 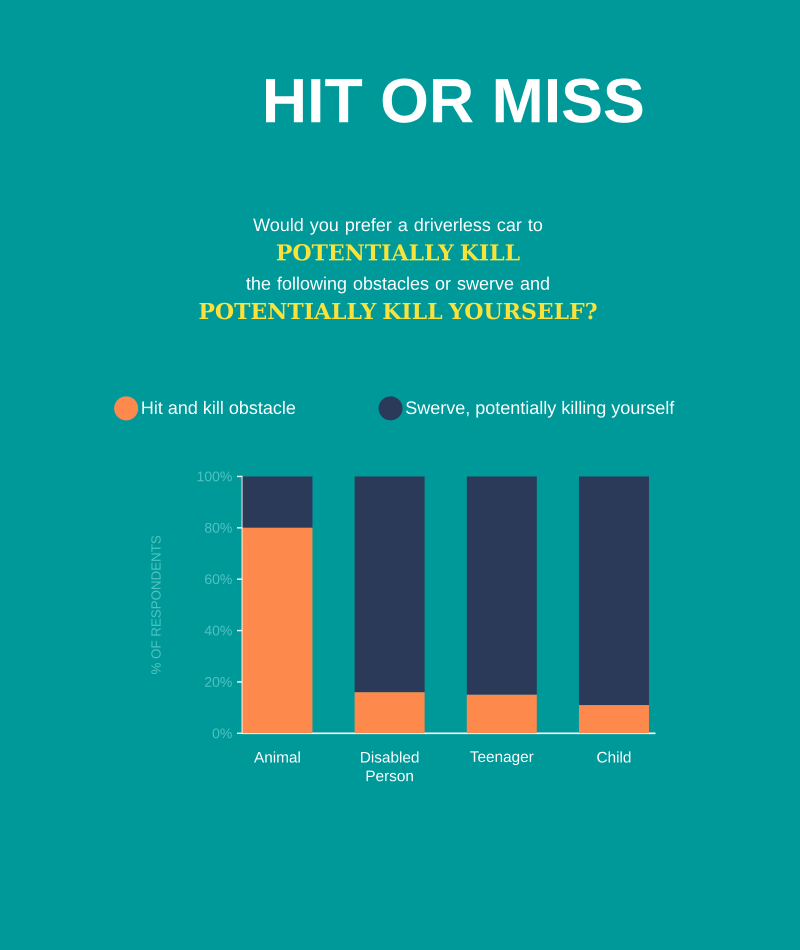 What do you see at coordinates (218, 579) in the screenshot?
I see `y-tick-label: 60%` at bounding box center [218, 579].